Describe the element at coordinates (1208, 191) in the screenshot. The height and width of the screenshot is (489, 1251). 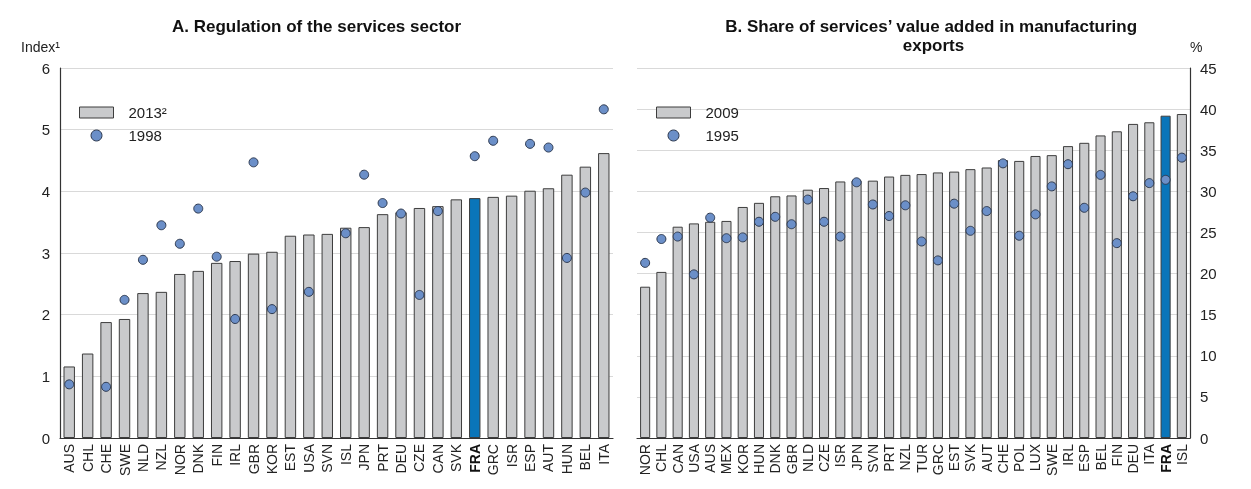
I see `y2-tick-label: 30` at that location.